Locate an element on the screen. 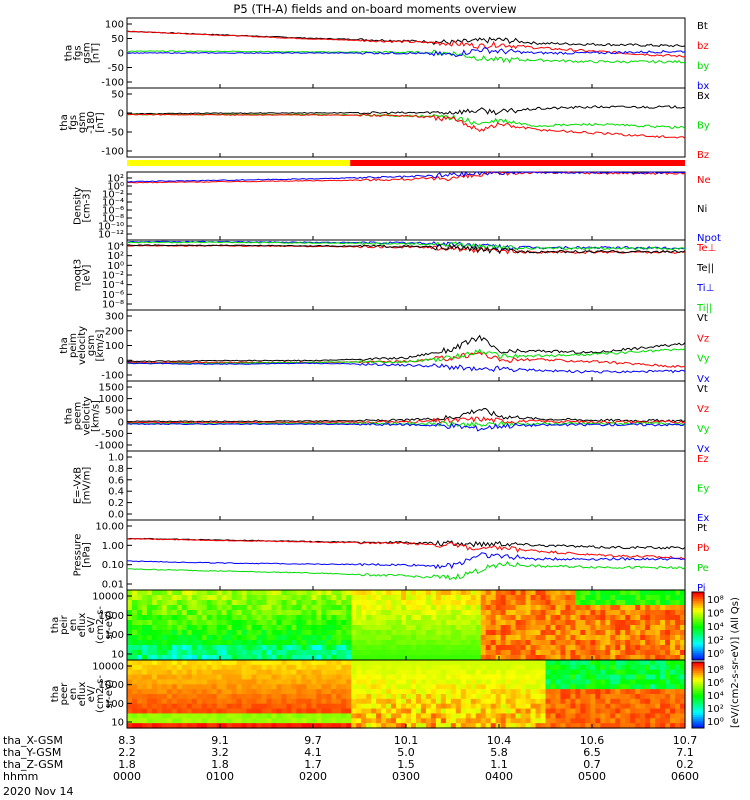 The width and height of the screenshot is (750, 800). y-tick-label: -100 is located at coordinates (112, 152).